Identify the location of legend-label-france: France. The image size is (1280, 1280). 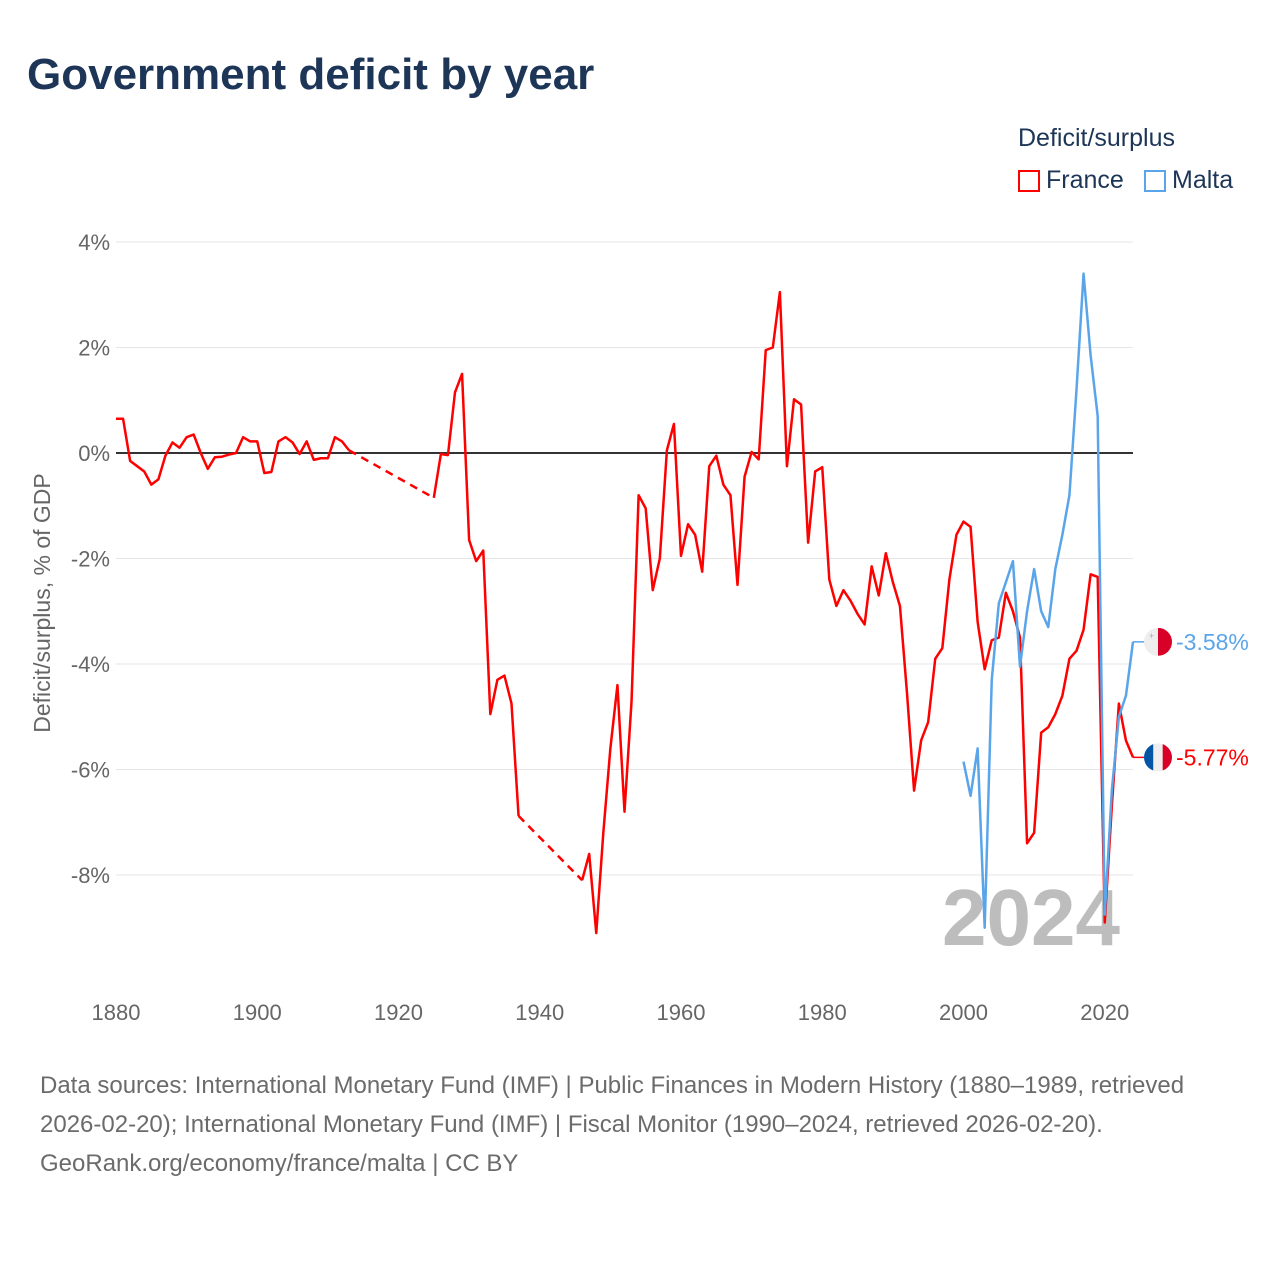
(1085, 180).